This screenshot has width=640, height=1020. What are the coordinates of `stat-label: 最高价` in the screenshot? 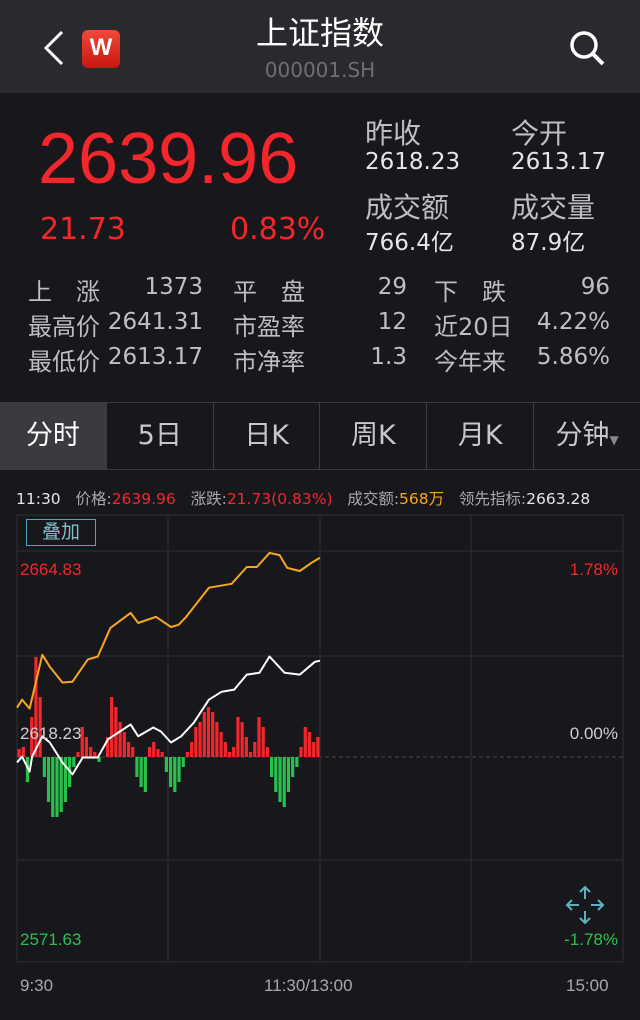 It's located at (64, 327).